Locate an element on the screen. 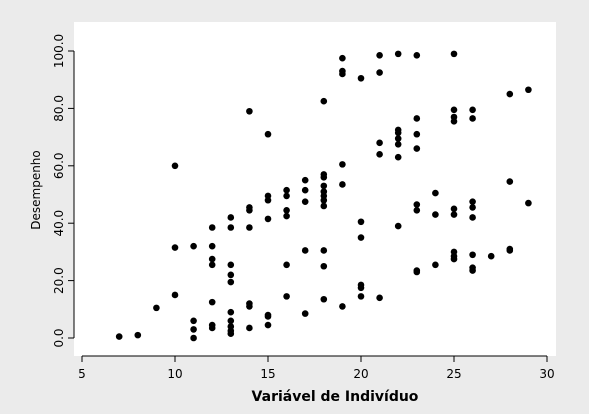 This screenshot has height=414, width=589. y-tick-label: 60.0 is located at coordinates (59, 165).